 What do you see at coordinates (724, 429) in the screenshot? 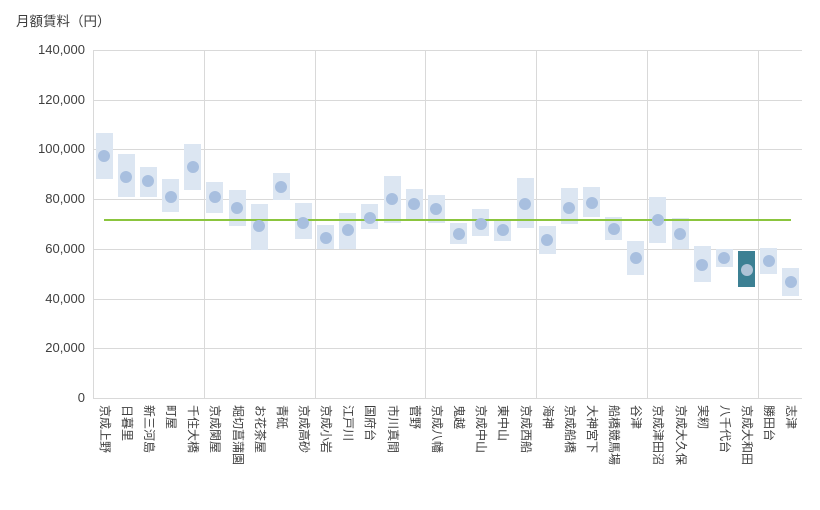
I see `x-tick-label: 八千代台` at bounding box center [724, 429].